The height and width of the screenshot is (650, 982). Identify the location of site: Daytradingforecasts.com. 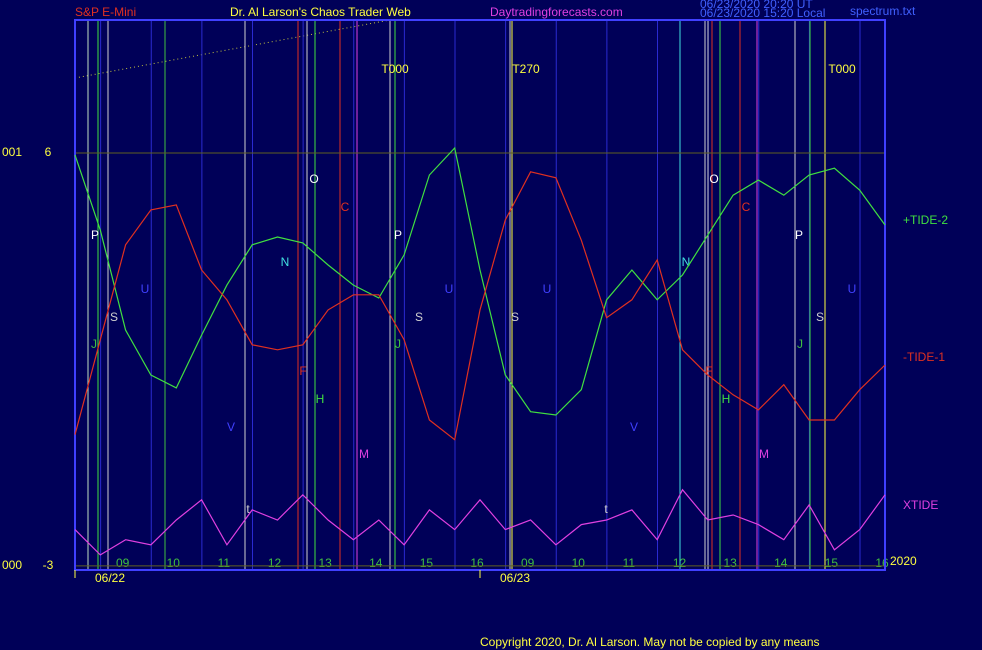
(556, 12).